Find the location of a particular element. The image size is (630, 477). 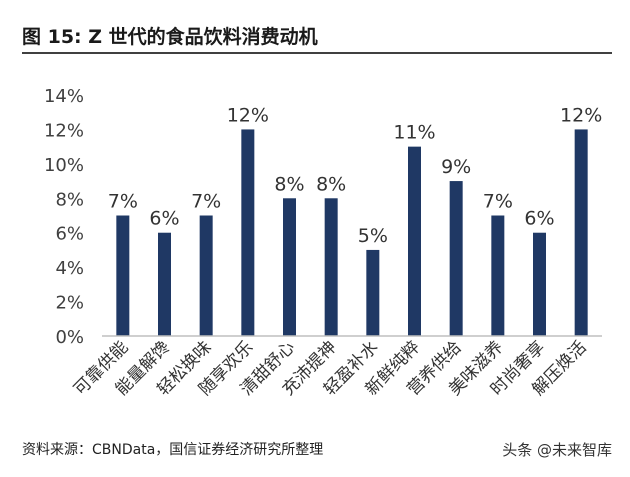

y-tick-label: 0% is located at coordinates (69, 337).